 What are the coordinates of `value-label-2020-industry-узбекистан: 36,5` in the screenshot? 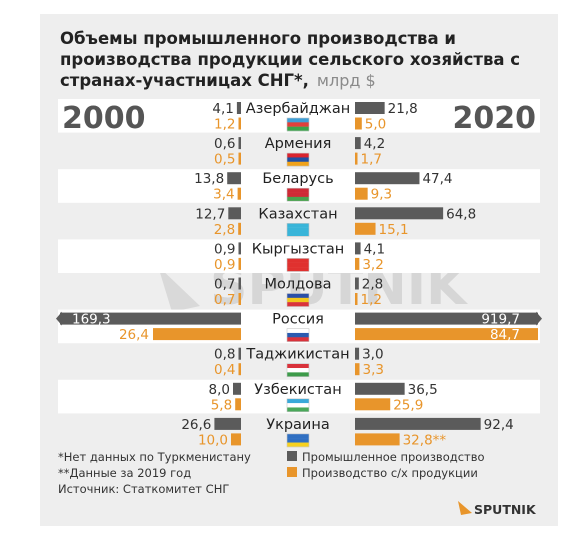 It's located at (423, 390).